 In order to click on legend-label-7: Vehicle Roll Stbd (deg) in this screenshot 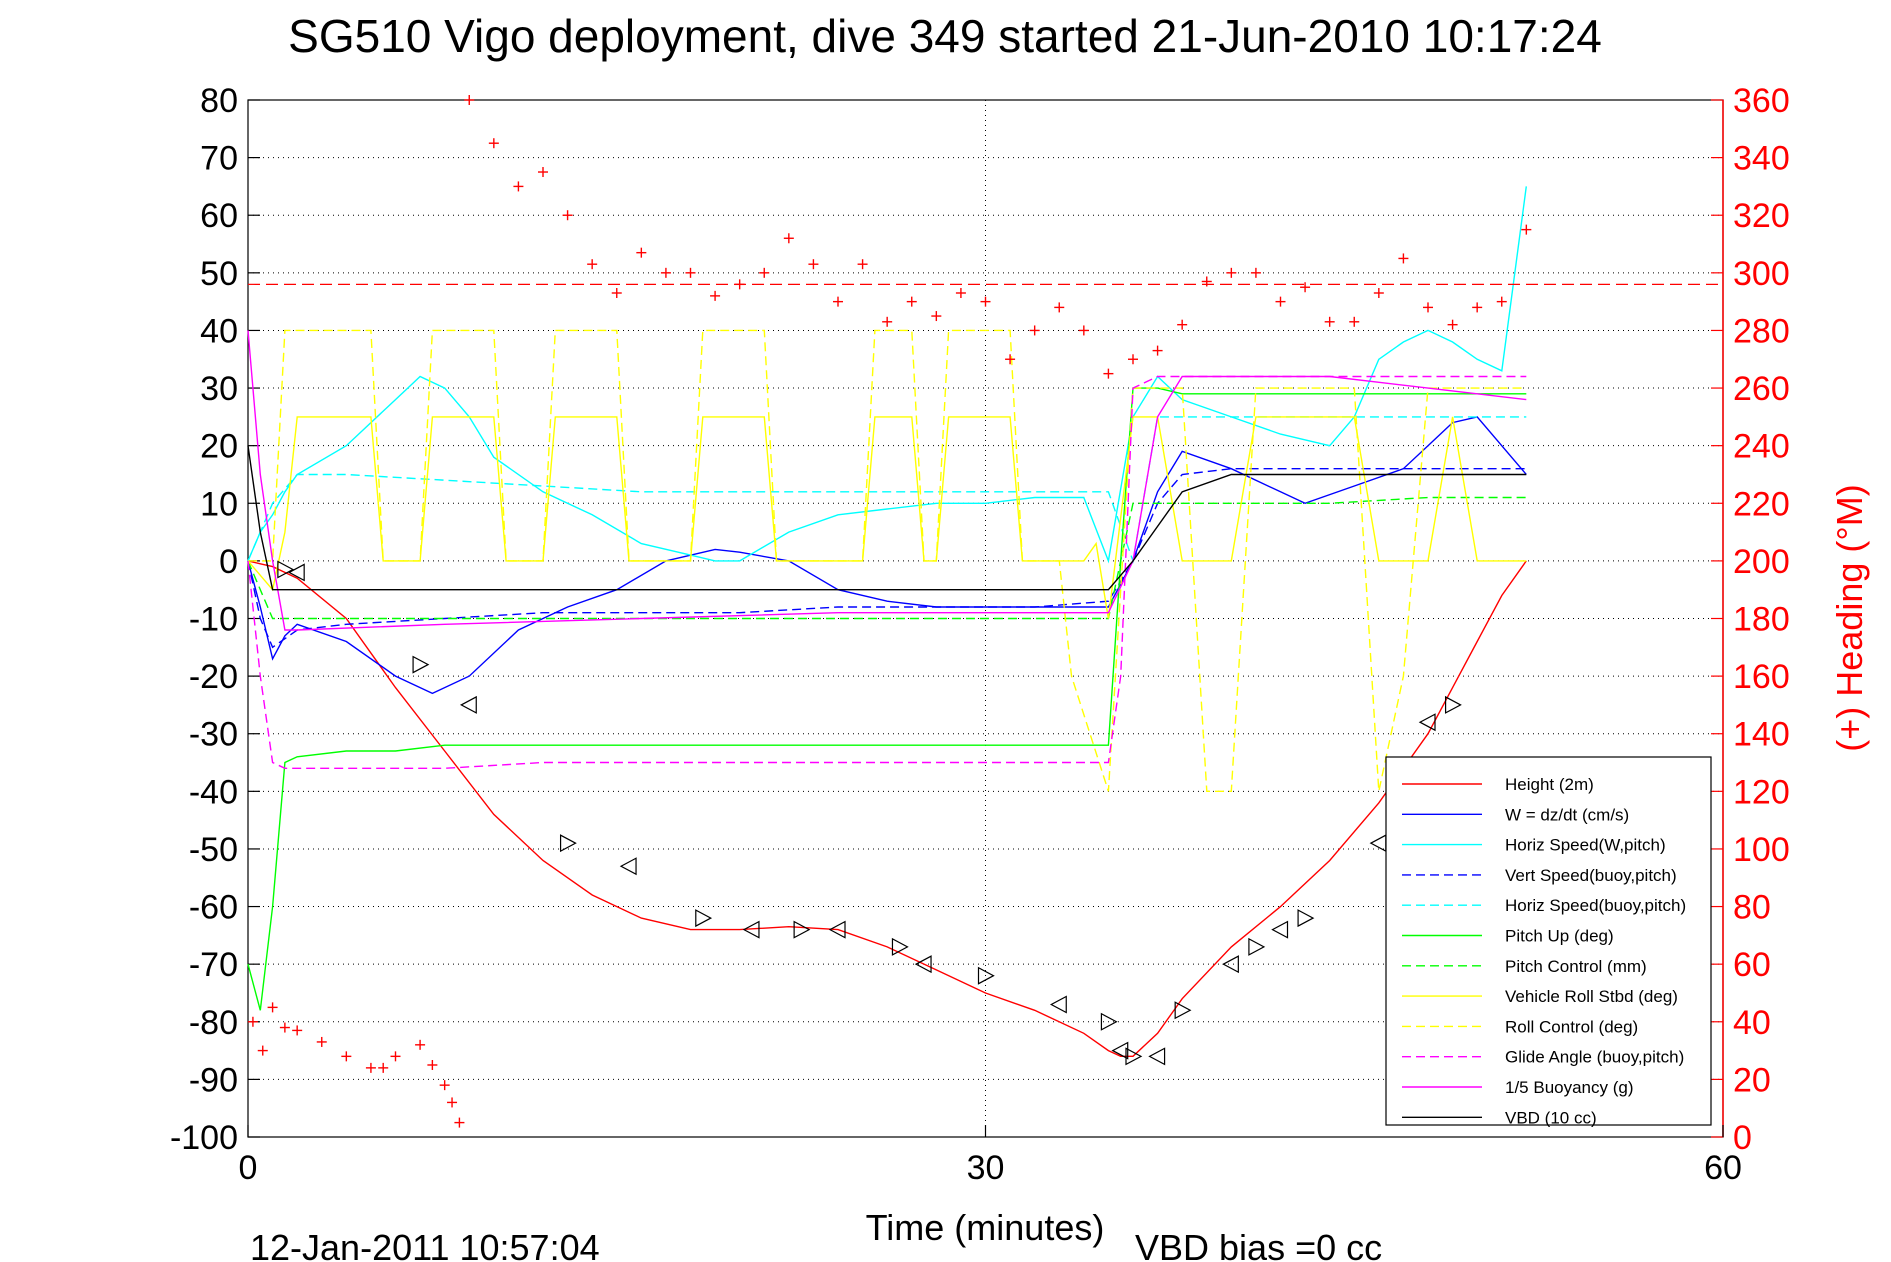, I will do `click(1591, 996)`.